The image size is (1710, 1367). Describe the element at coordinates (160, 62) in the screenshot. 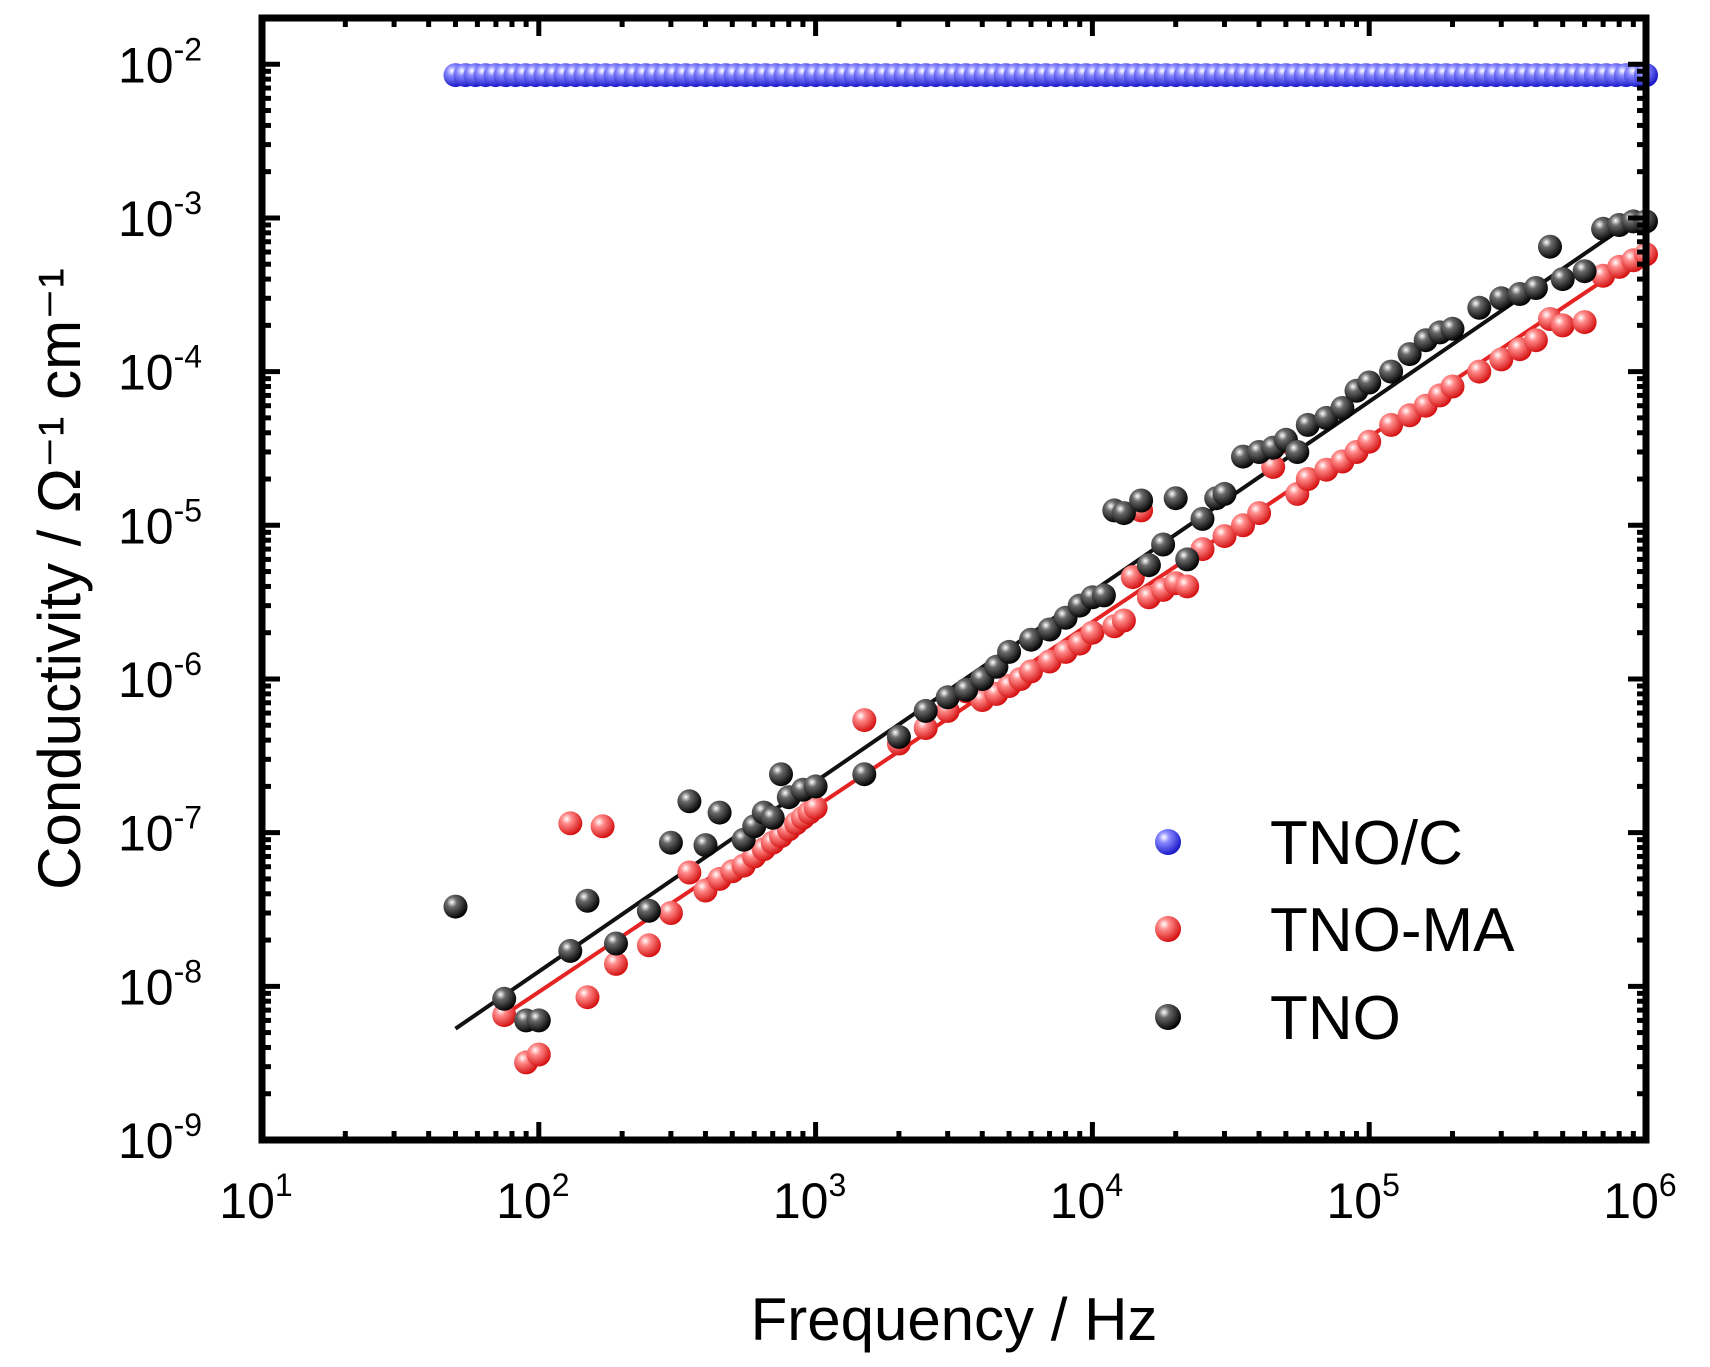

I see `y-tick-label: 10⁻²` at that location.